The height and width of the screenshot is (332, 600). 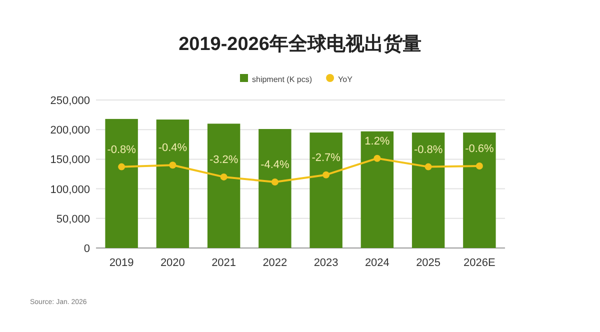 I want to click on data-label: -4.4%, so click(x=275, y=165).